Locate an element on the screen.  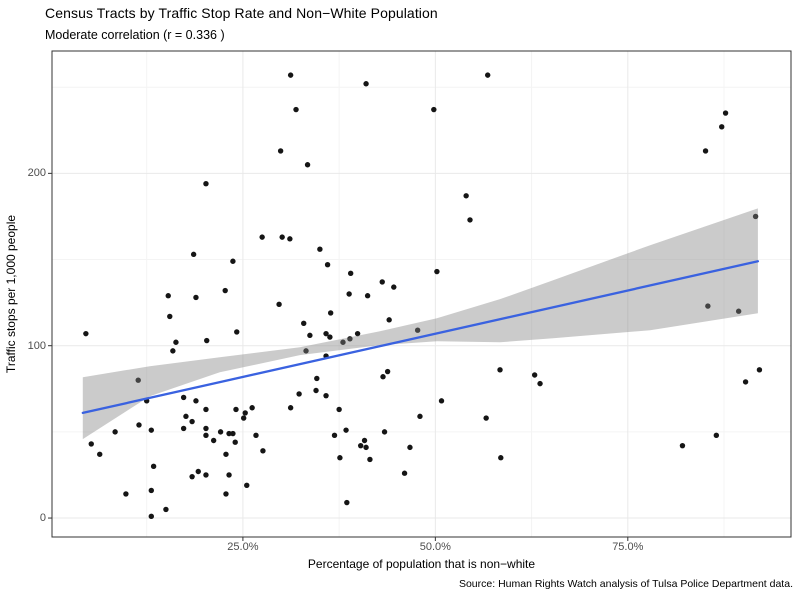
y-tick-label: 200 is located at coordinates (36, 173).